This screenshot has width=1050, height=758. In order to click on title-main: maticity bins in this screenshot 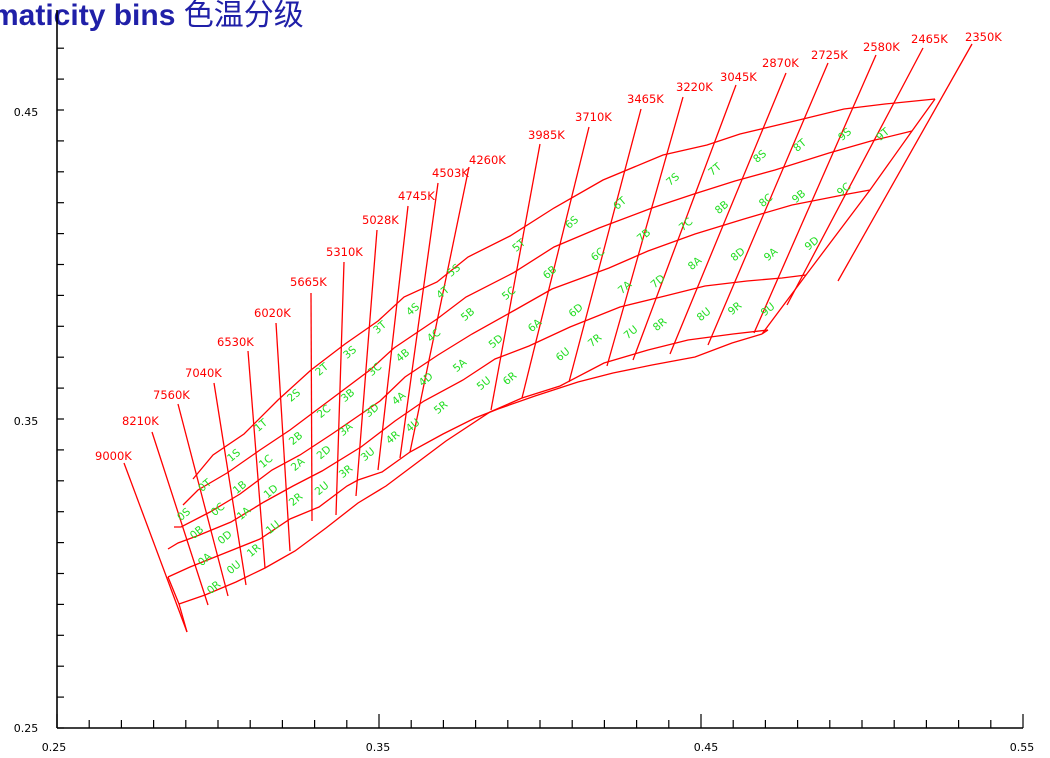, I will do `click(88, 16)`.